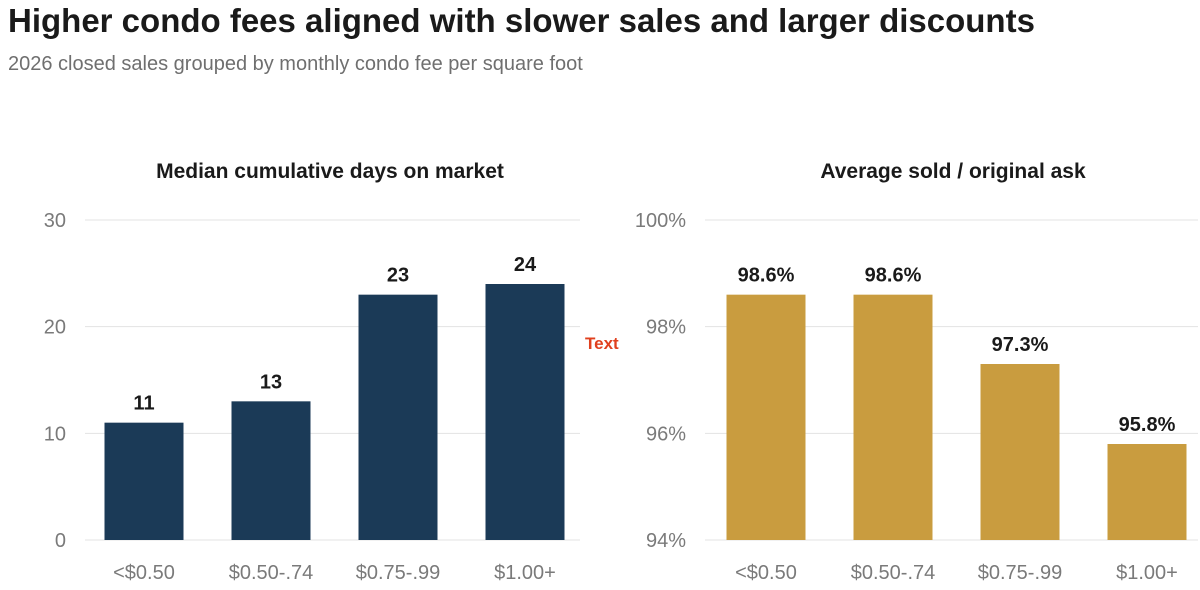  Describe the element at coordinates (666, 434) in the screenshot. I see `ask-y-tick-label: 96%` at that location.